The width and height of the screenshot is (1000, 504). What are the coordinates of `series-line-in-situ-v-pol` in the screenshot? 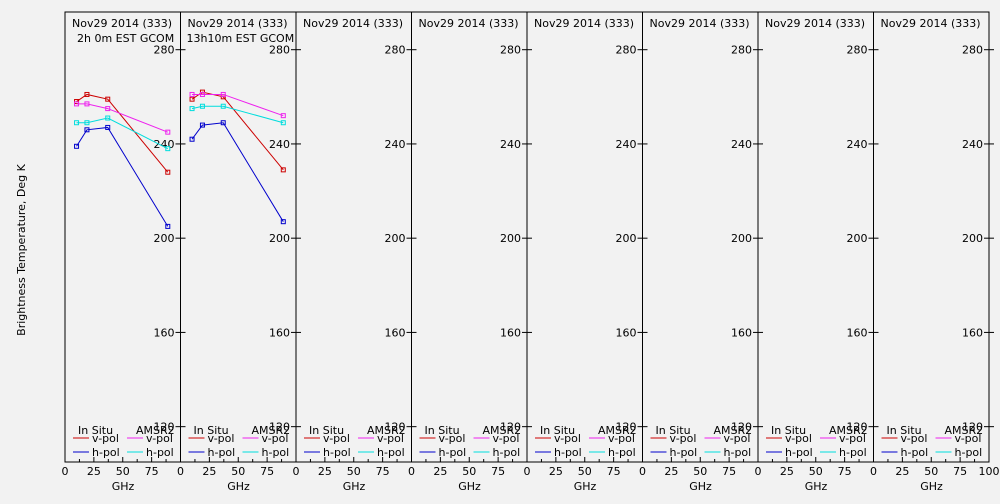 It's located at (122, 133).